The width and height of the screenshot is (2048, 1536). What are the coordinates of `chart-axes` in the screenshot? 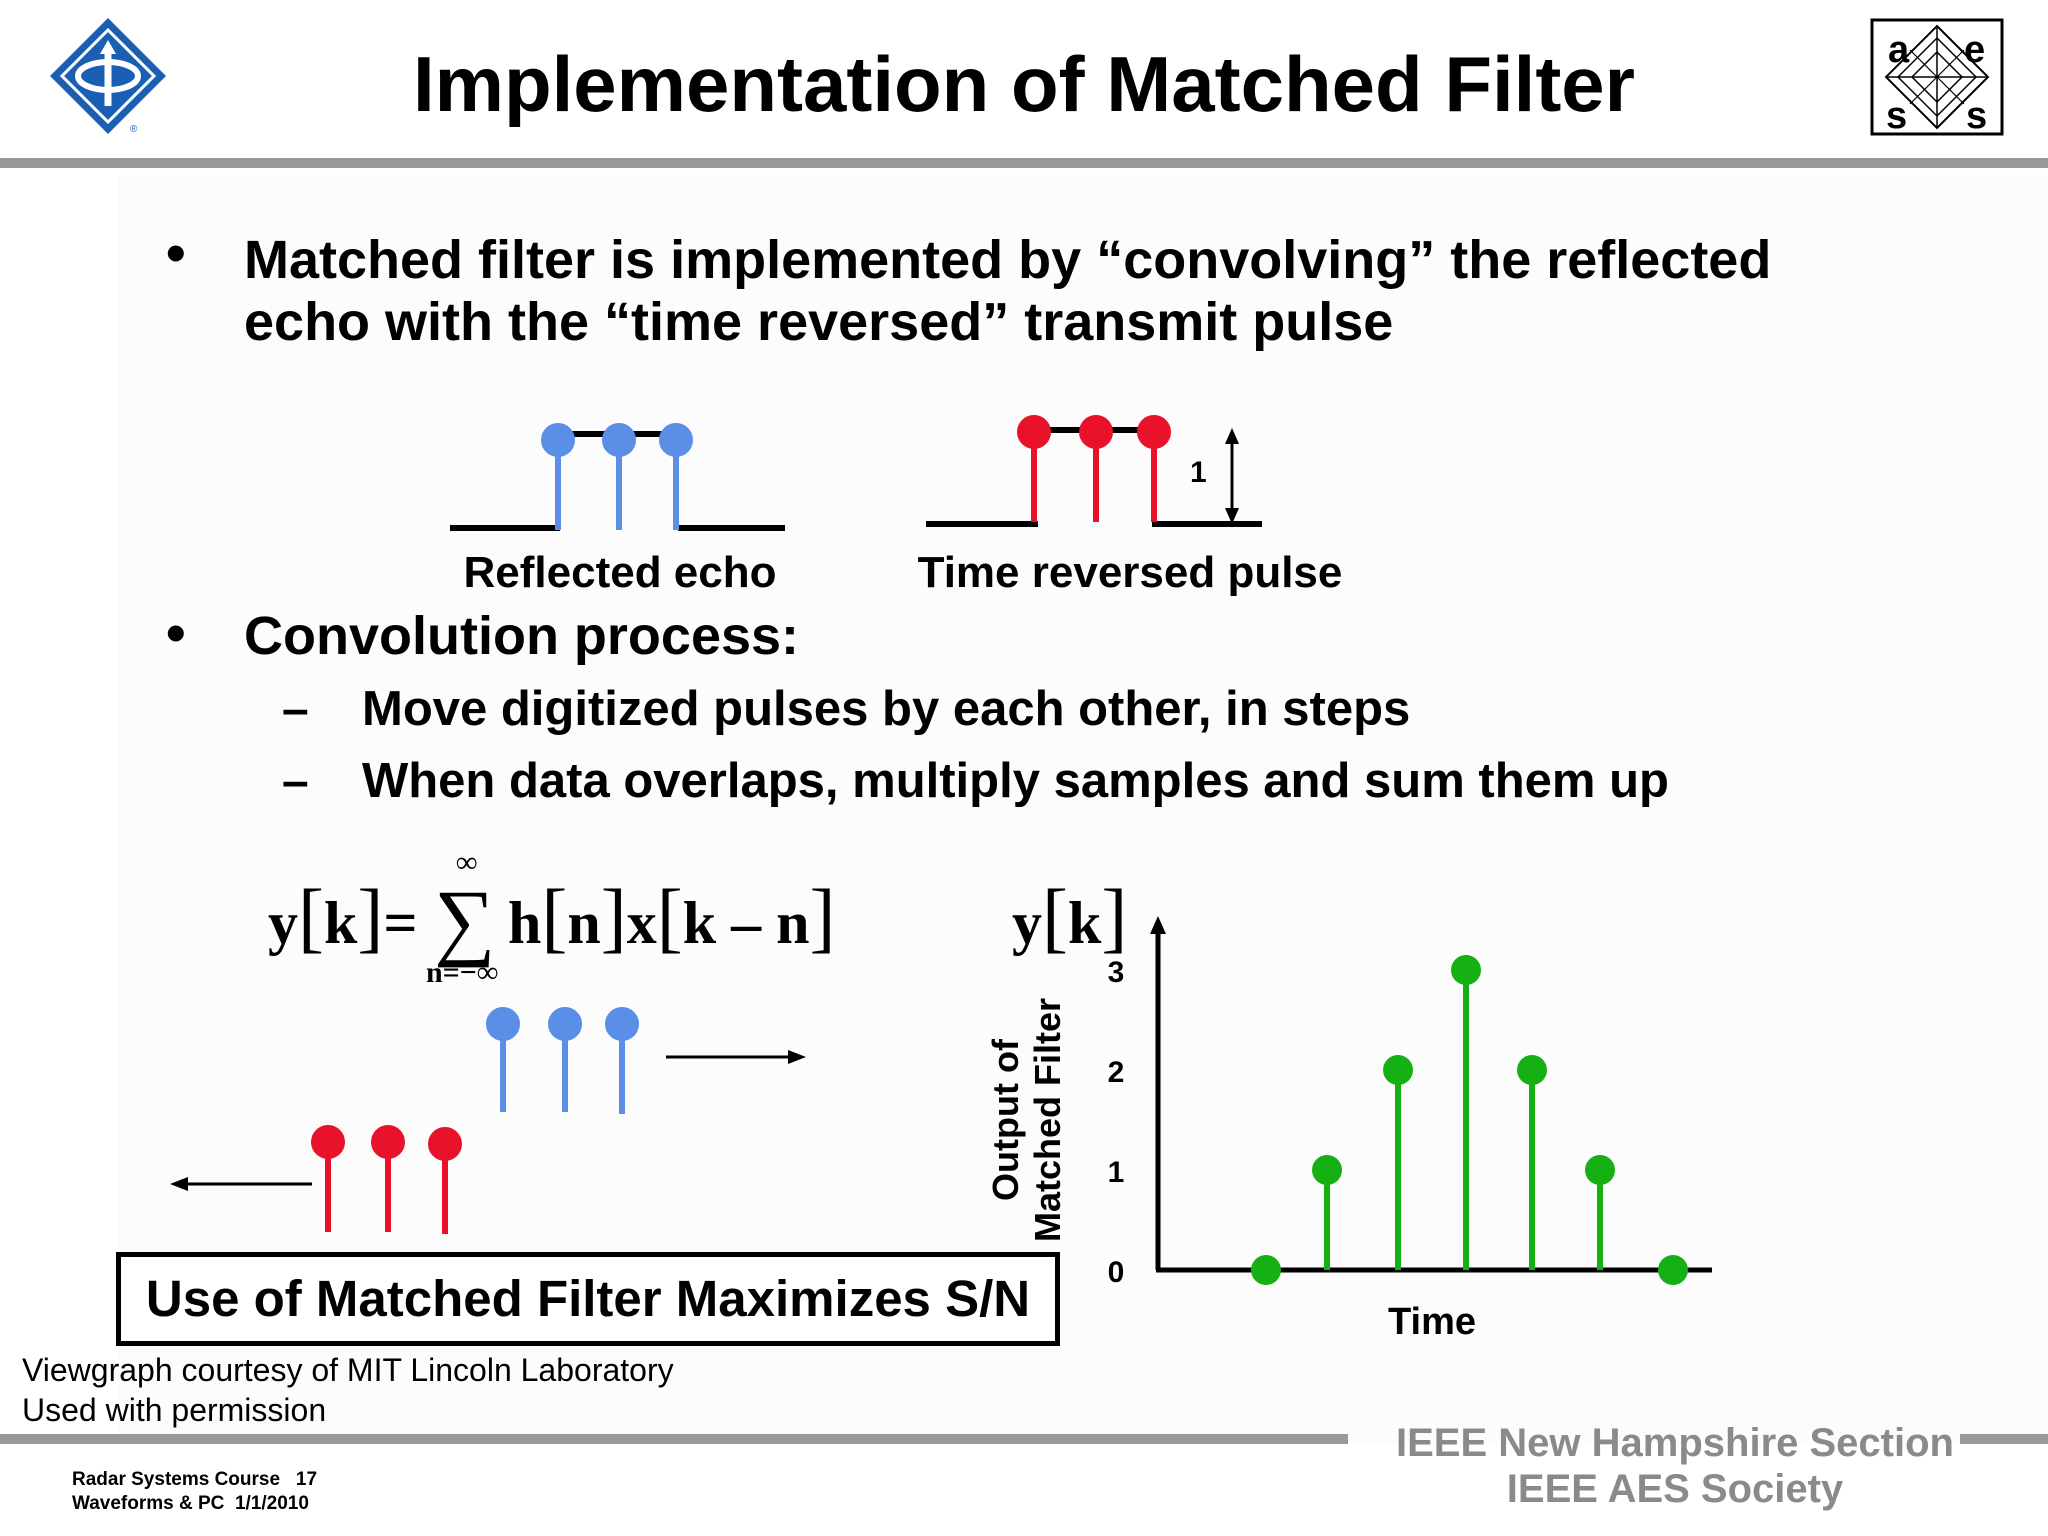 It's located at (1431, 1094).